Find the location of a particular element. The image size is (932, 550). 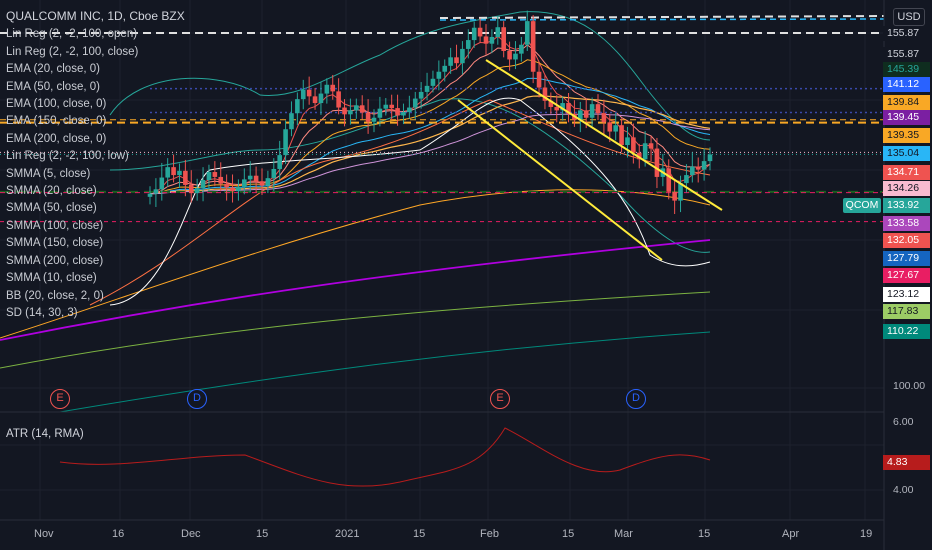

legend-item: EMA (150, close, 0) is located at coordinates (56, 121).